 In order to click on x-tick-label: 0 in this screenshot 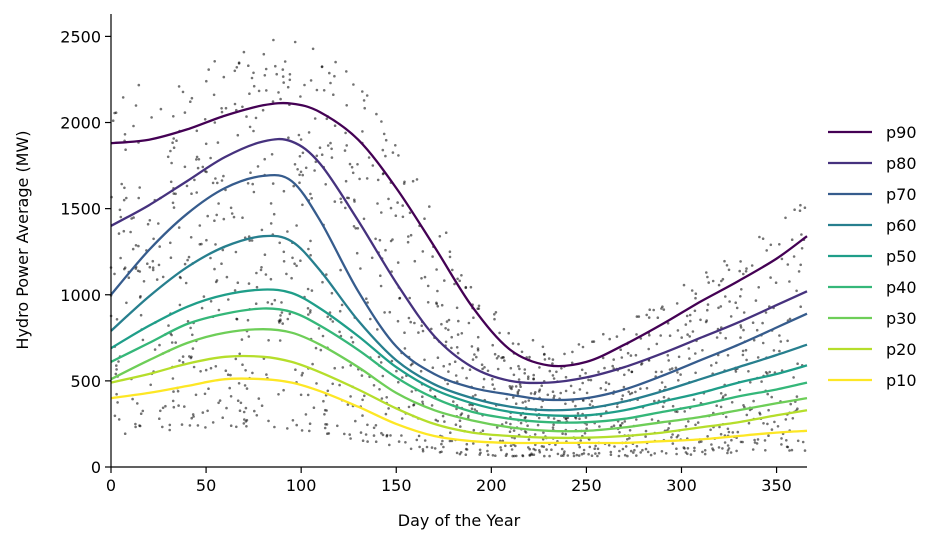, I will do `click(111, 485)`.